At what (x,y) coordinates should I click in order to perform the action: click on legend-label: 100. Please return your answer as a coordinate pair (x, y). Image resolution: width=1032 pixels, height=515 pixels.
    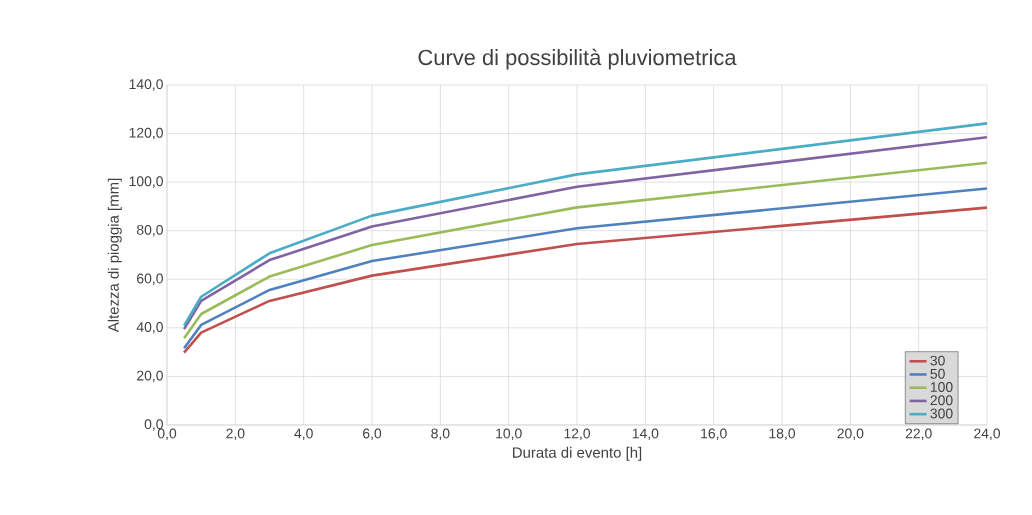
    Looking at the image, I should click on (941, 387).